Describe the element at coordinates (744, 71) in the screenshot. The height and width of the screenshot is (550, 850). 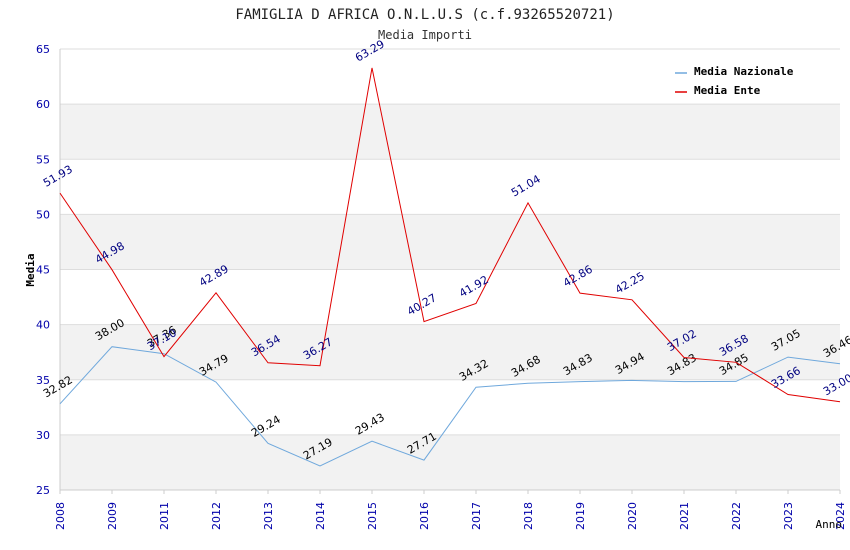
I see `legend-label-media-nazionale: Media Nazionale` at that location.